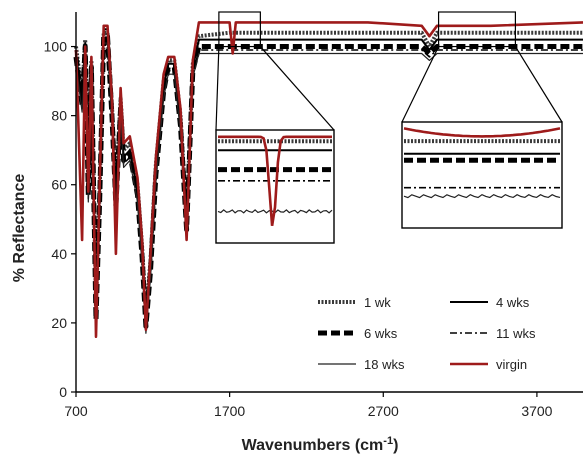 The image size is (583, 456). What do you see at coordinates (377, 302) in the screenshot?
I see `legend-label-0: 1 wk` at bounding box center [377, 302].